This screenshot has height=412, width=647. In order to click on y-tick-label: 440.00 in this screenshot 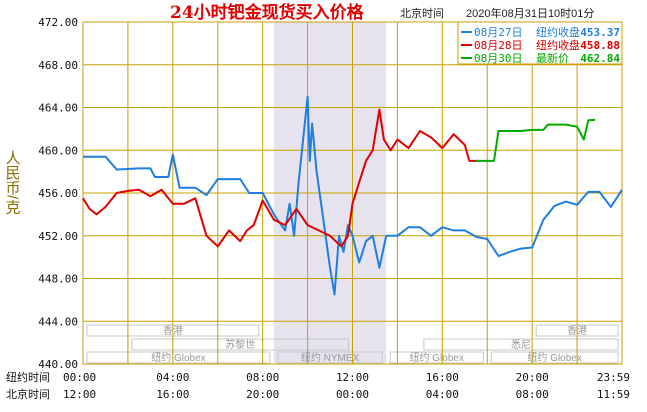, I will do `click(58, 364)`.